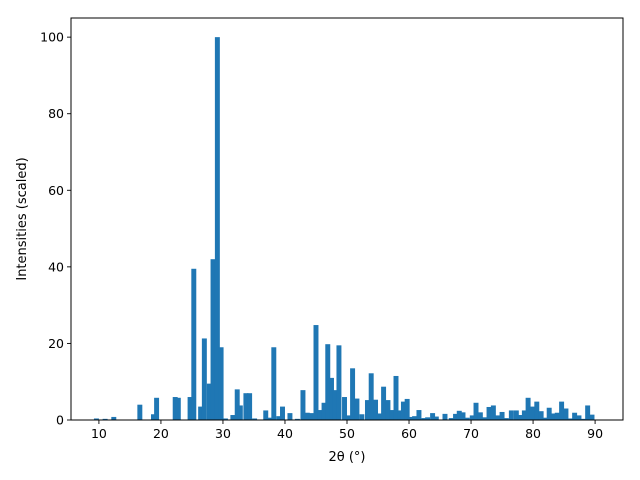  I want to click on y-axis-label: Intensities (scaled), so click(22, 218).